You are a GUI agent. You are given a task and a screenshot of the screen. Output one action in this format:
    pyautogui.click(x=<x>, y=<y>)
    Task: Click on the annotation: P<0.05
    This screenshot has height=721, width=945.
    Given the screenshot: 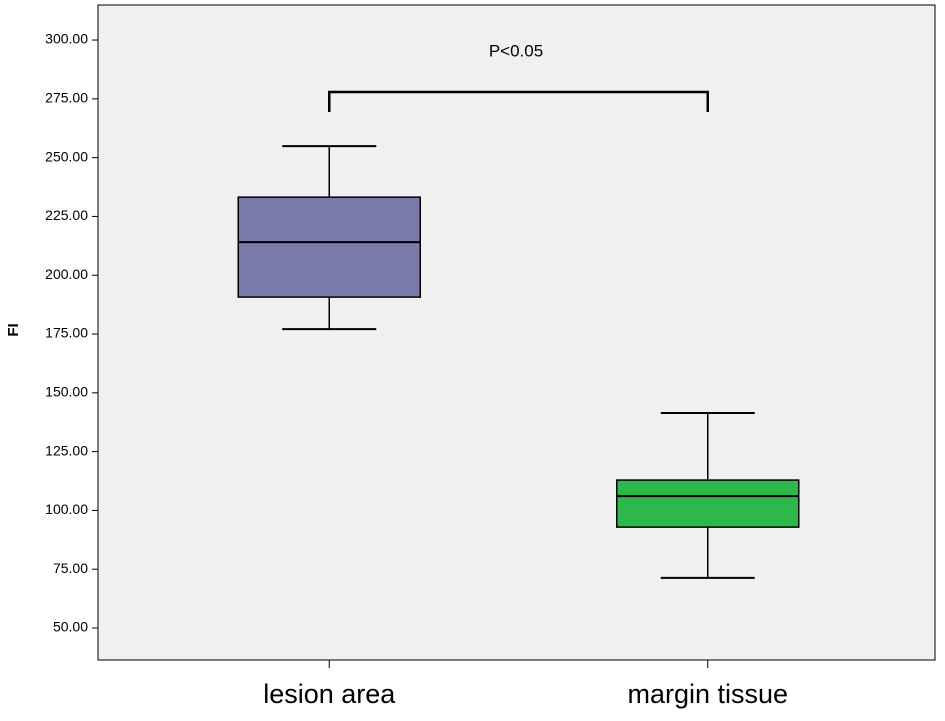 What is the action you would take?
    pyautogui.click(x=516, y=50)
    